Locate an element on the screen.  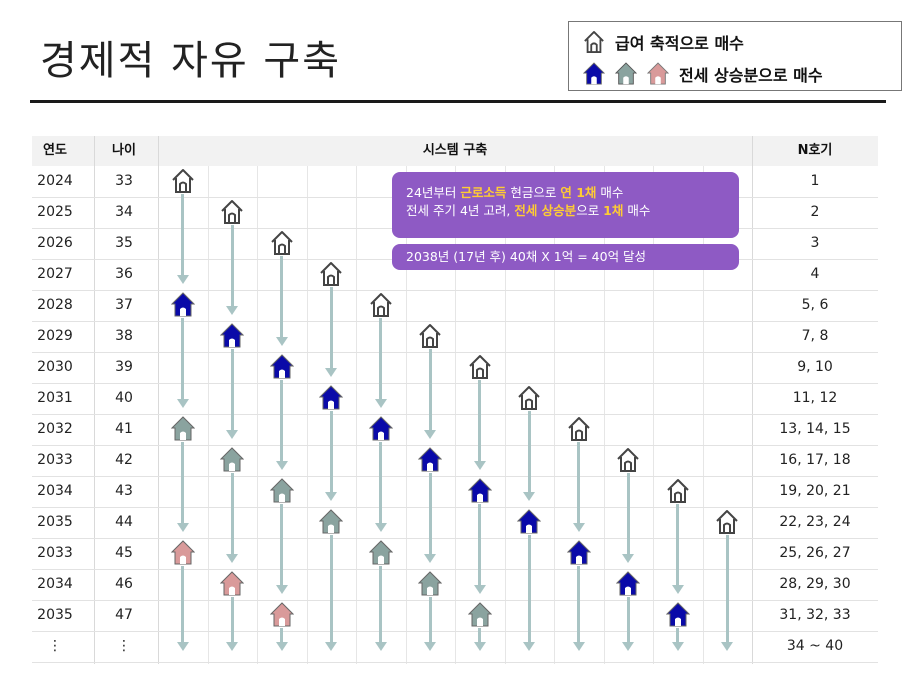
table-cell-age: 39 is located at coordinates (124, 367).